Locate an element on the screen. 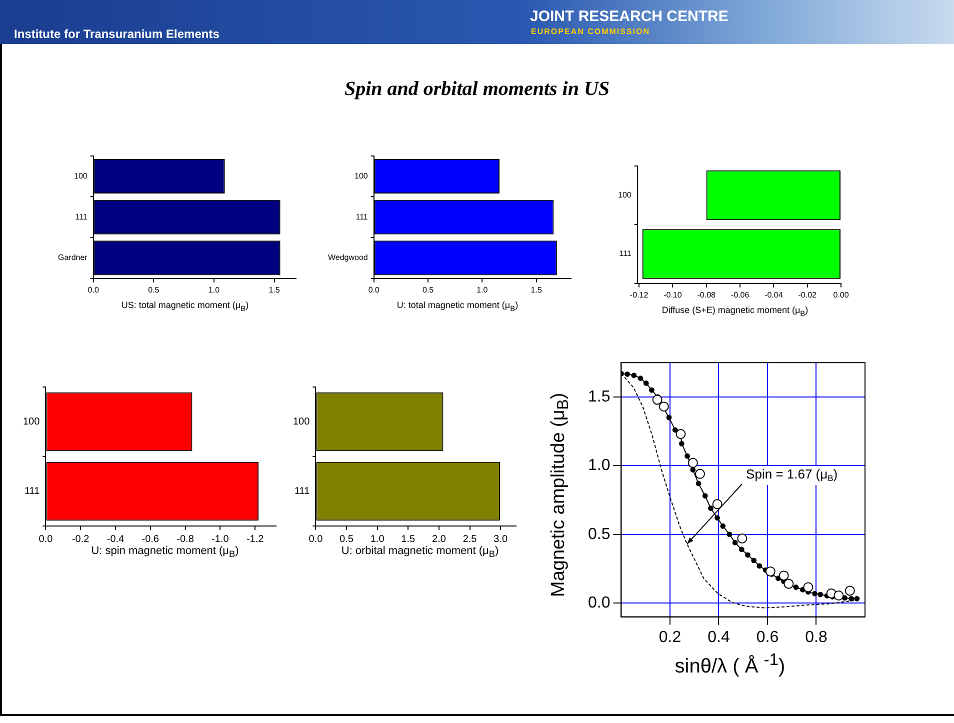 This screenshot has width=954, height=723. x-tick-label: 0.4 is located at coordinates (719, 637).